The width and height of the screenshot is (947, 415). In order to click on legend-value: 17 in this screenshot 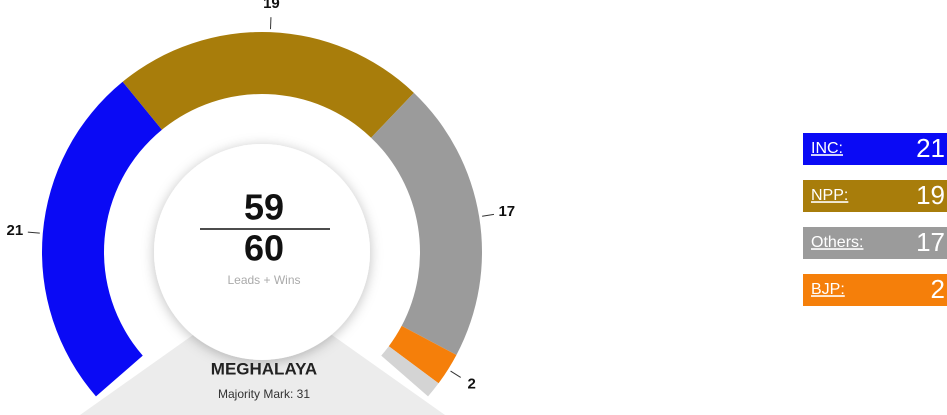, I will do `click(930, 242)`.